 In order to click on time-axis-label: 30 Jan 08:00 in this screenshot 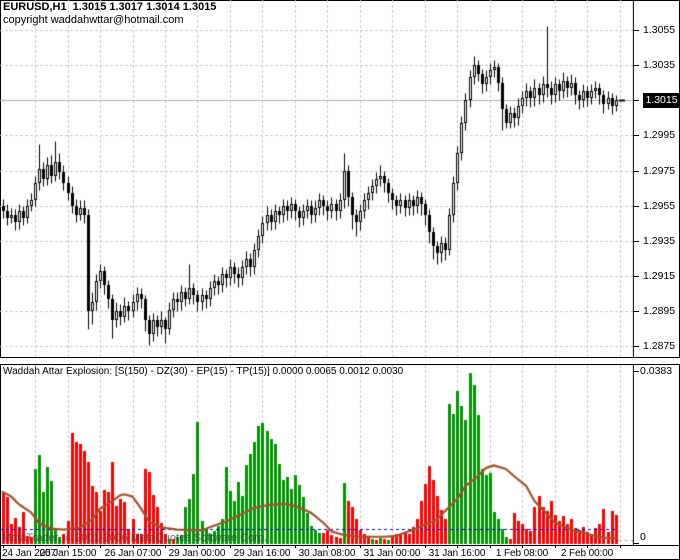, I will do `click(327, 553)`.